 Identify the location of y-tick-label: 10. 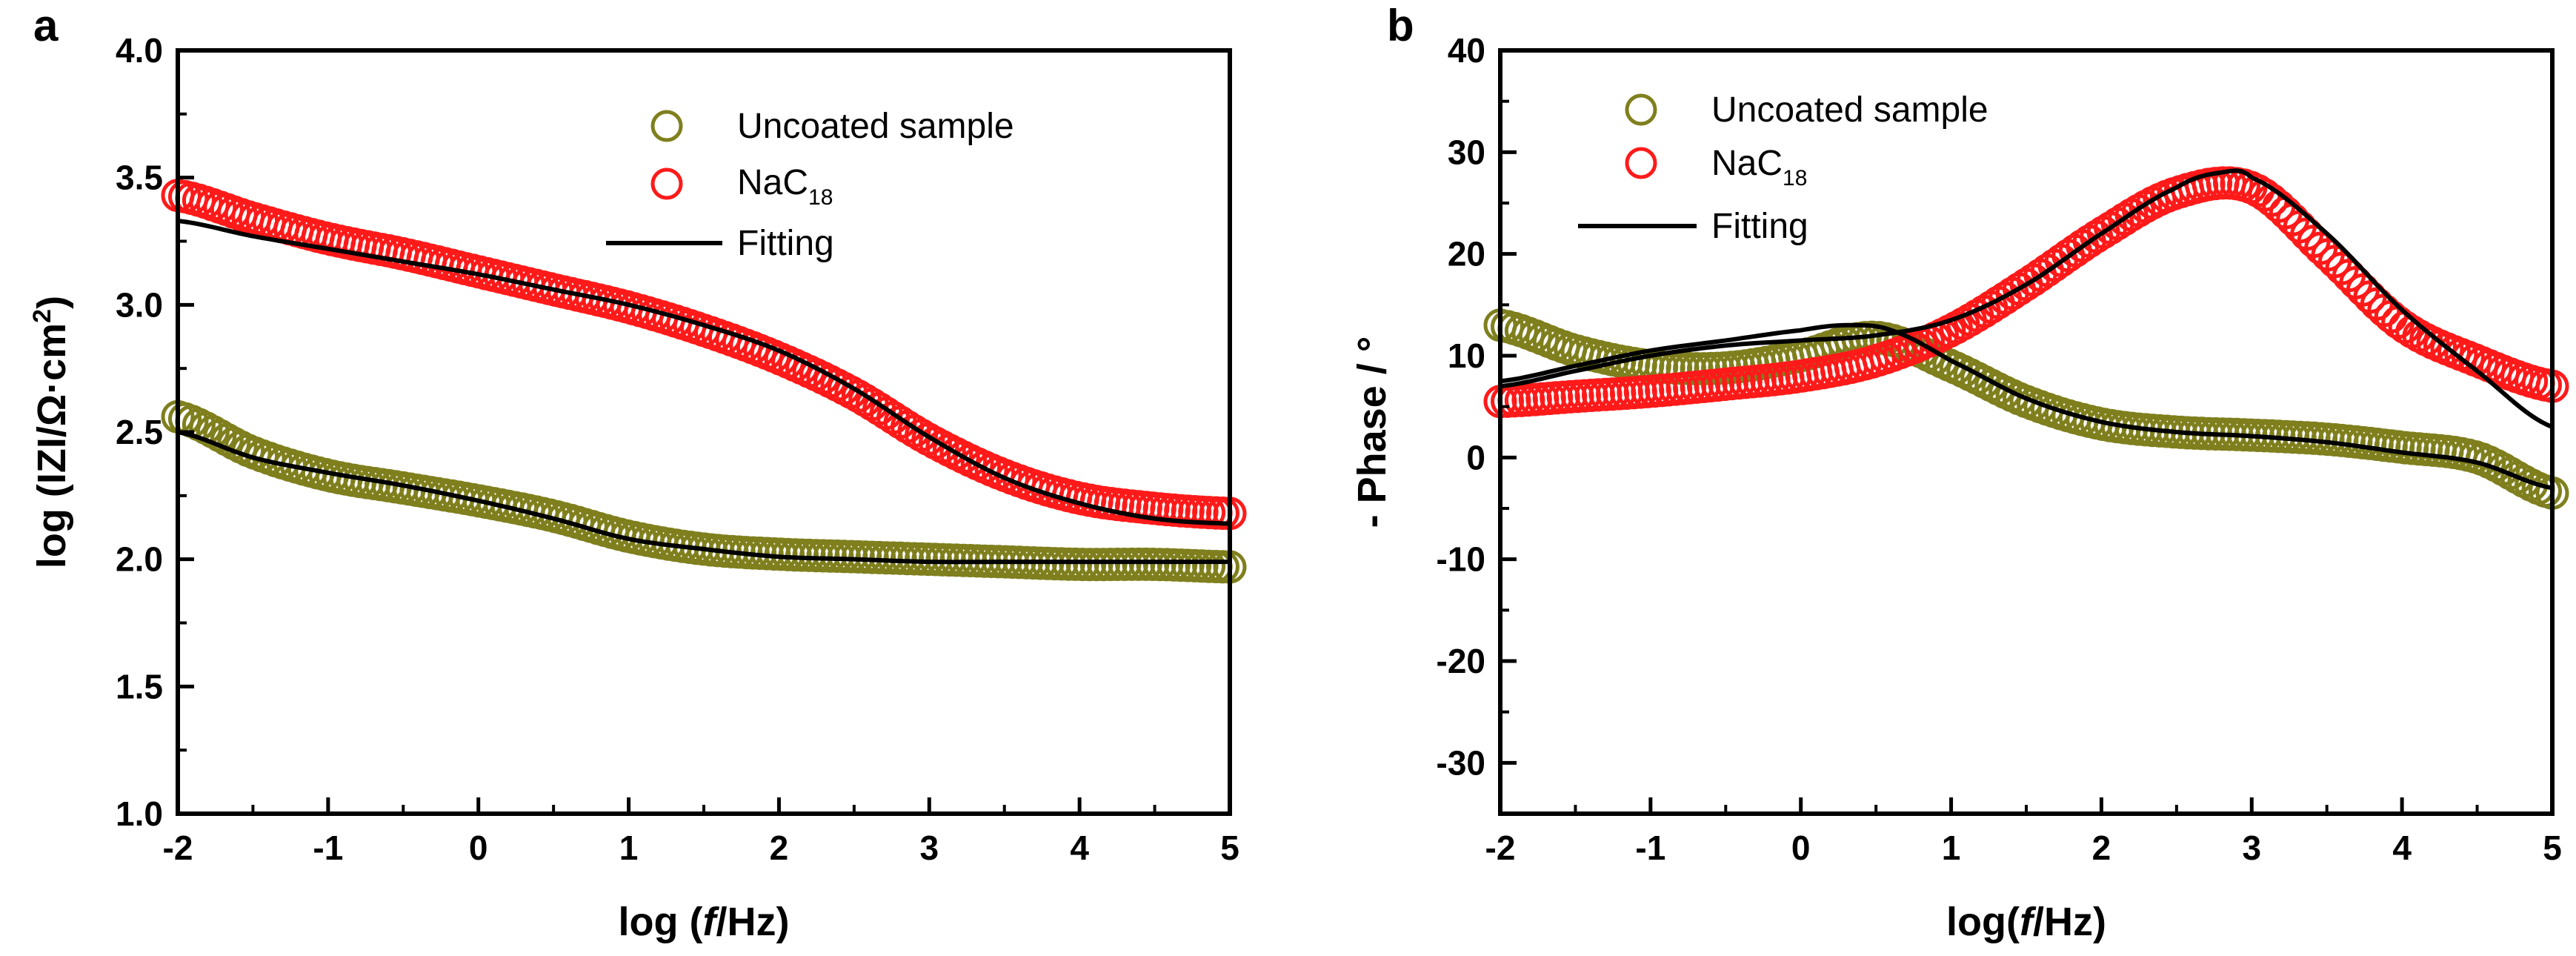
(1466, 355).